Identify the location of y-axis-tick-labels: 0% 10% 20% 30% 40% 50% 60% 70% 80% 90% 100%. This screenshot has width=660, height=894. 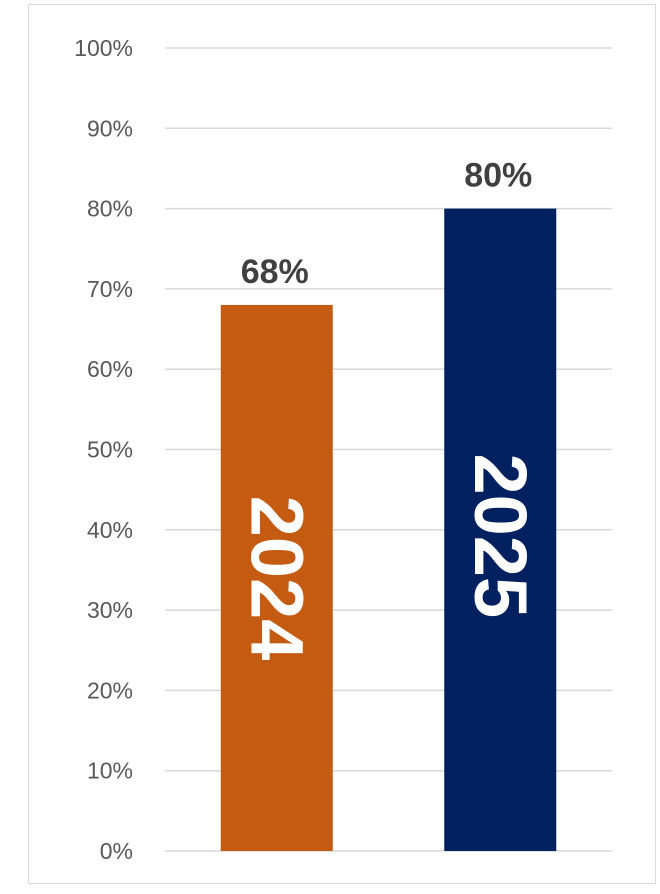
(103, 449).